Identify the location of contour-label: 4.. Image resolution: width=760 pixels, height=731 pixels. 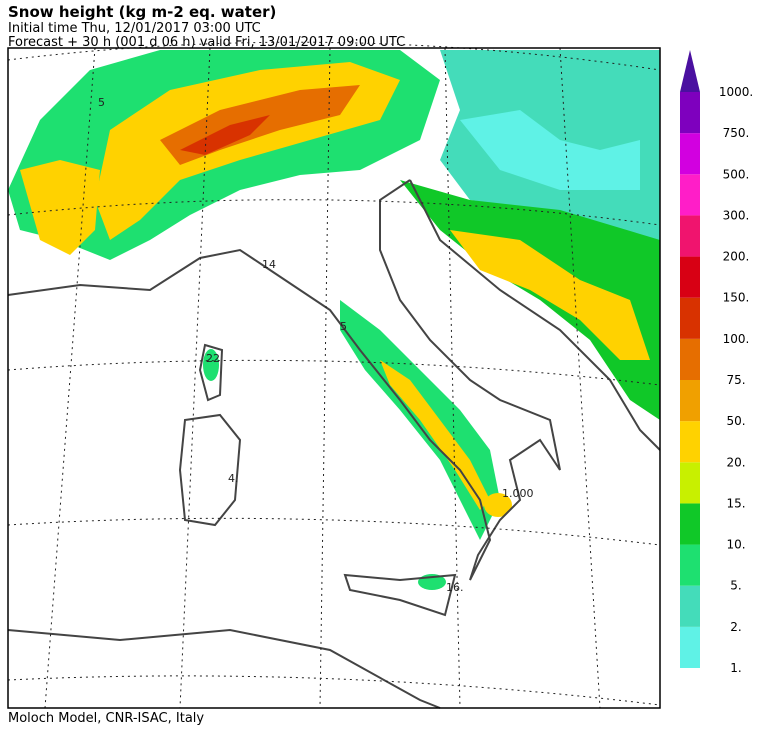
(233, 478).